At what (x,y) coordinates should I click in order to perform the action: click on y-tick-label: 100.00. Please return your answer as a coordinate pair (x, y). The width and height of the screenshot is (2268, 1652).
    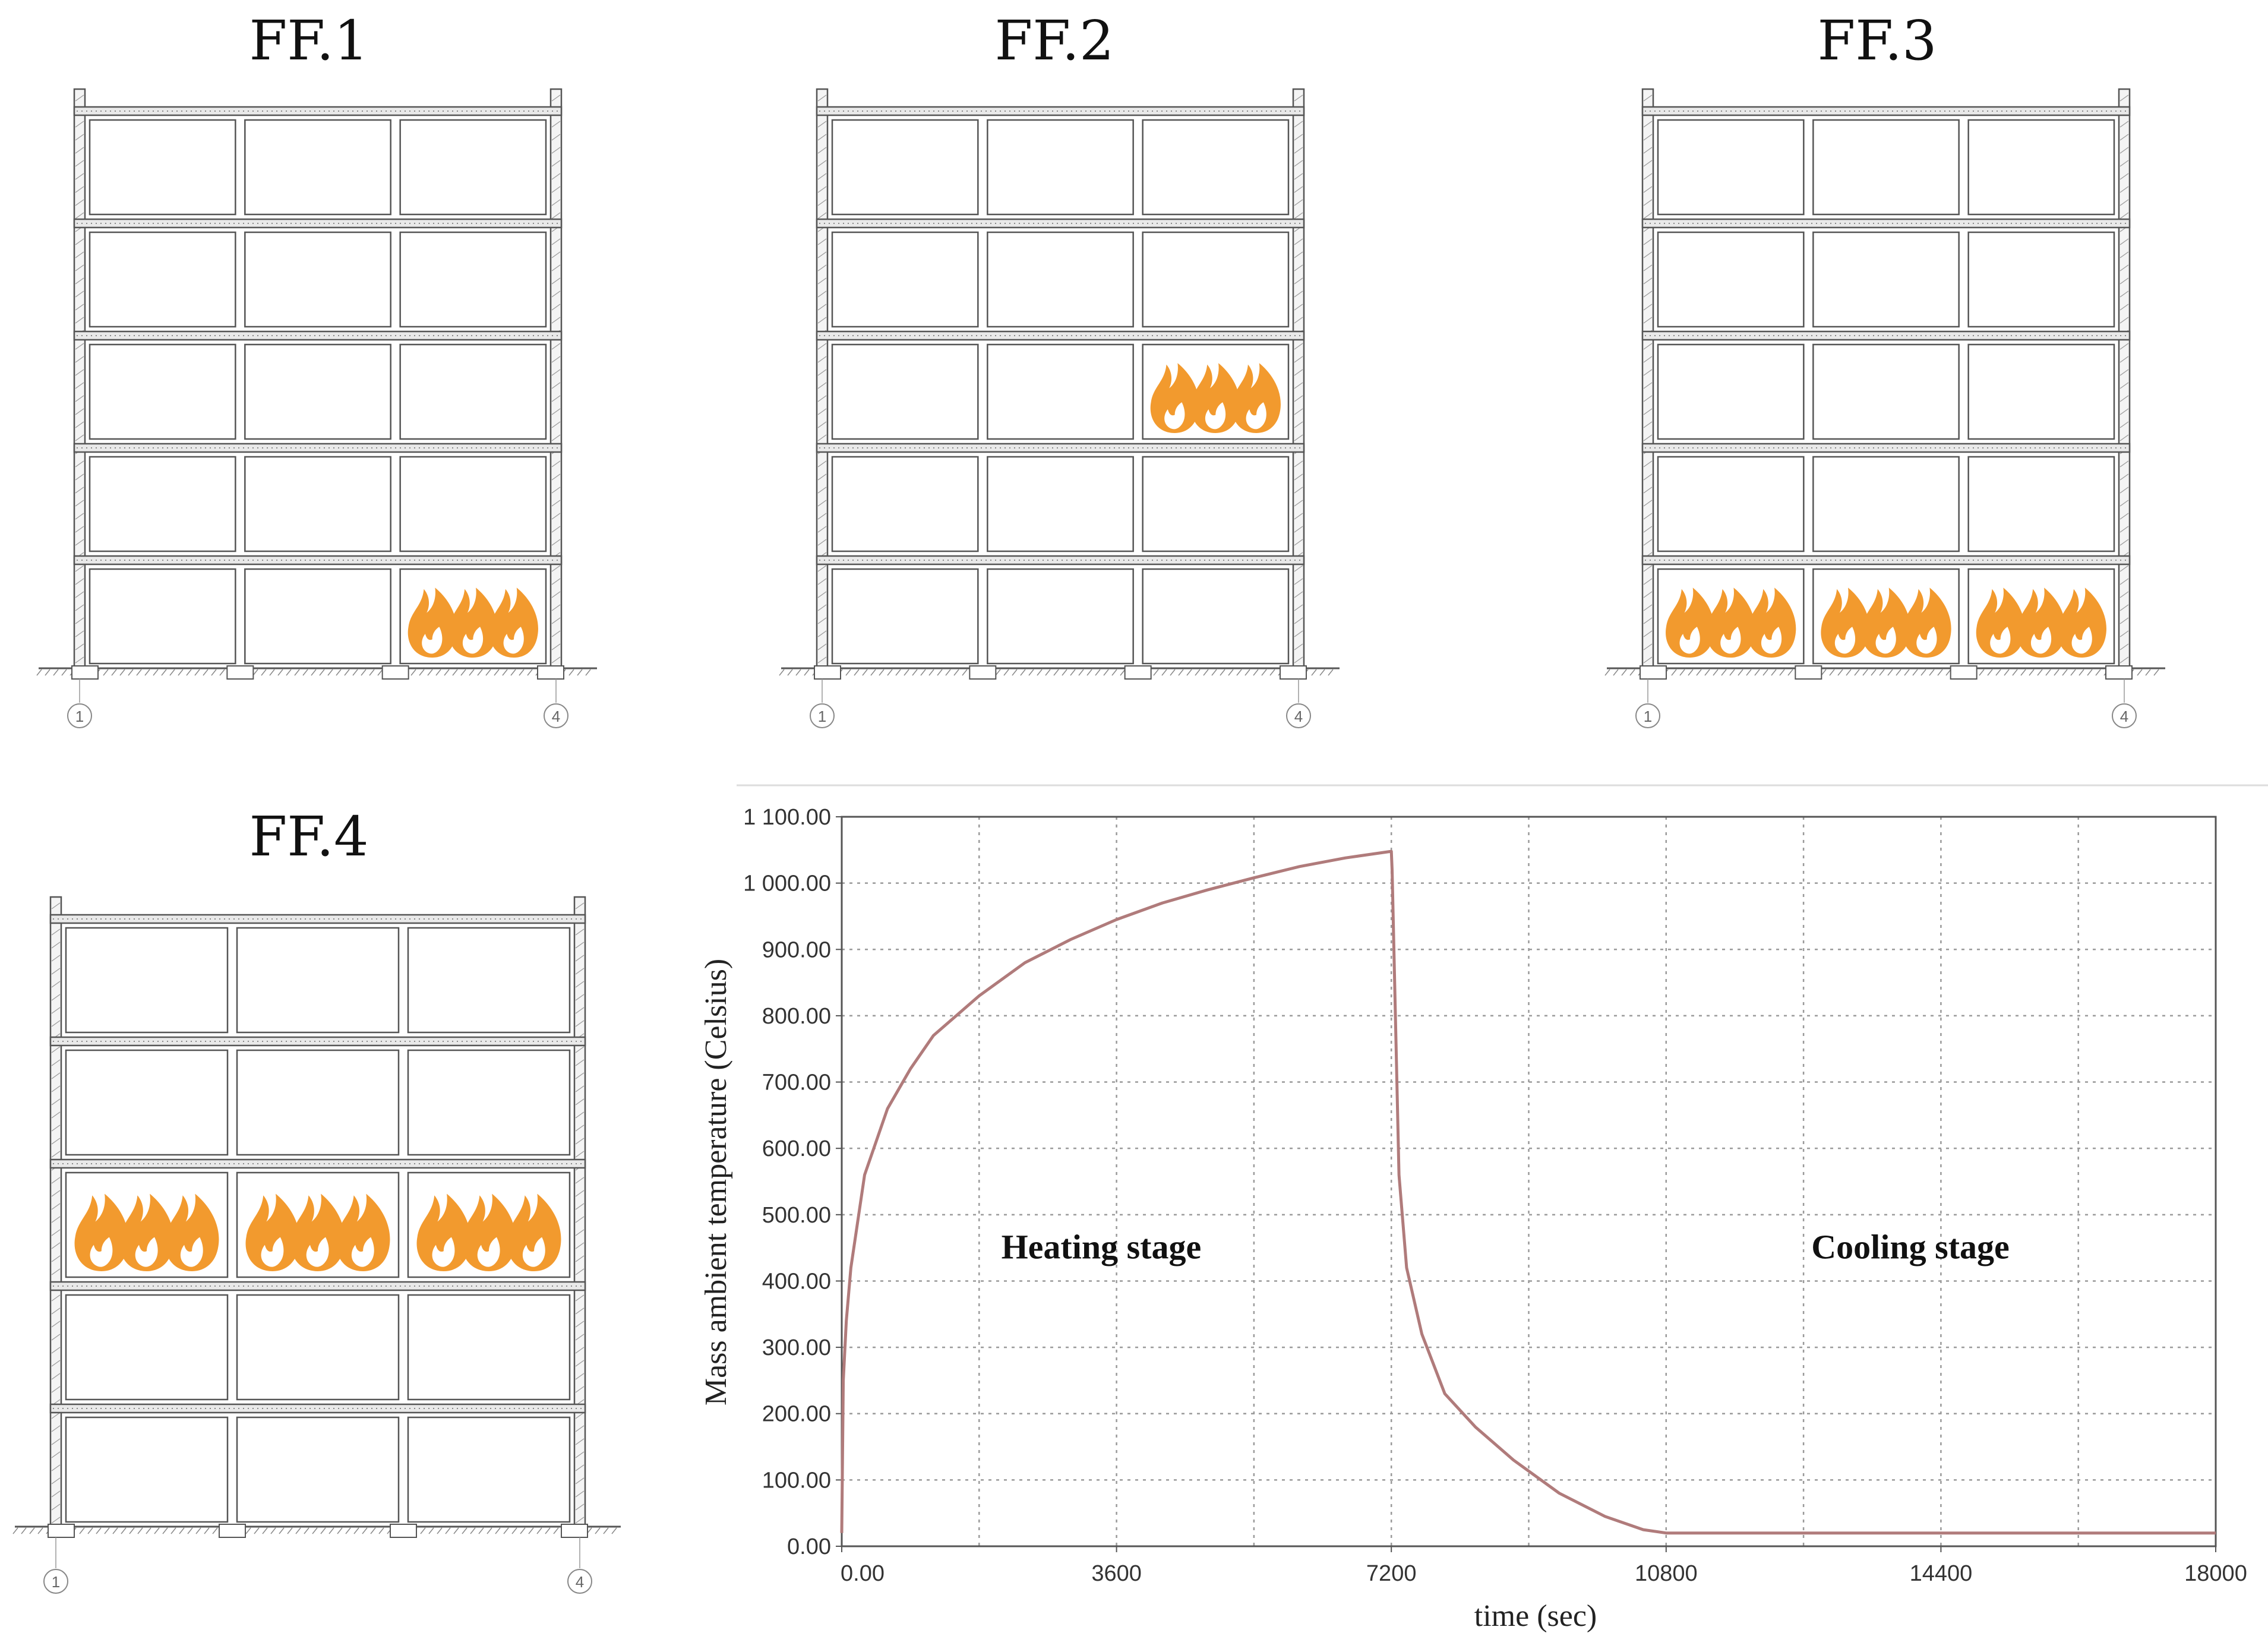
    Looking at the image, I should click on (796, 1480).